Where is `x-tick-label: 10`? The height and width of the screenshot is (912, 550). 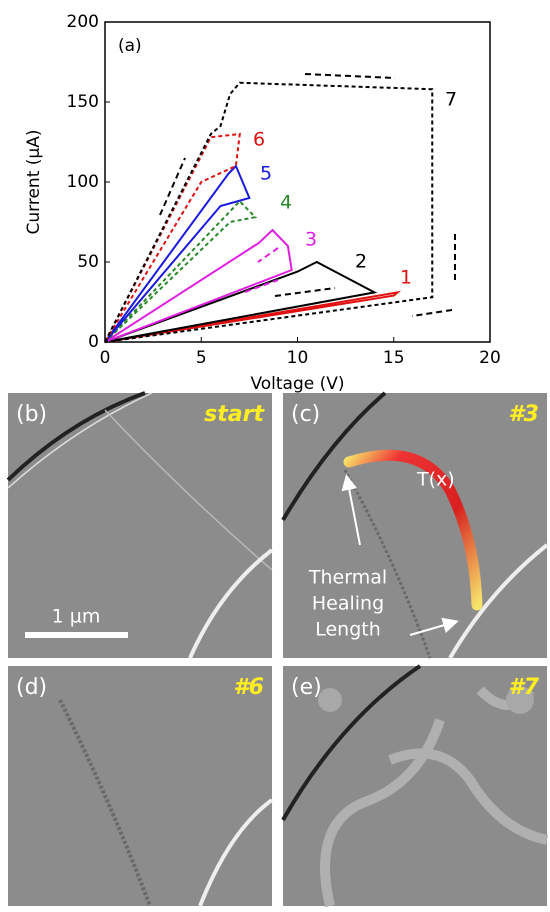
x-tick-label: 10 is located at coordinates (298, 358).